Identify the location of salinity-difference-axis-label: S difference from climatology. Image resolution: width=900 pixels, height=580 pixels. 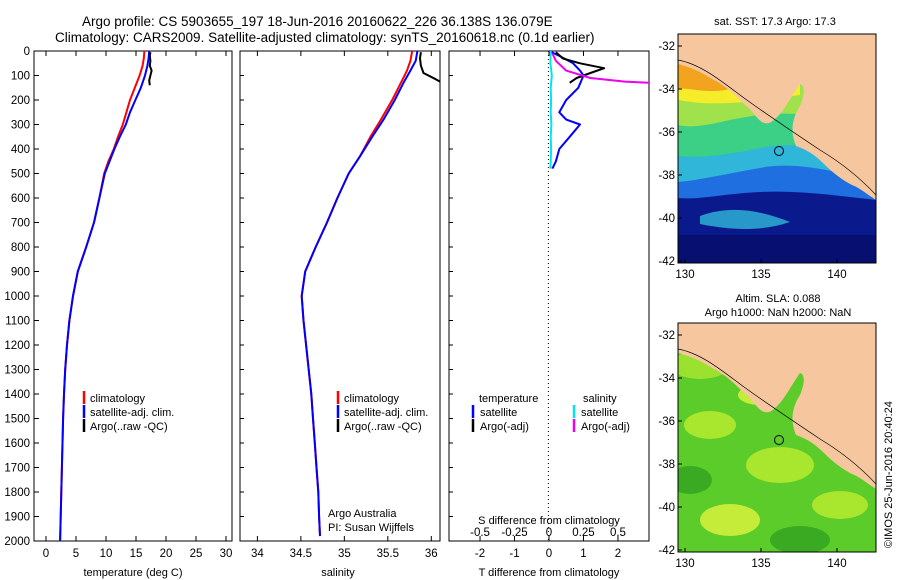
(549, 521).